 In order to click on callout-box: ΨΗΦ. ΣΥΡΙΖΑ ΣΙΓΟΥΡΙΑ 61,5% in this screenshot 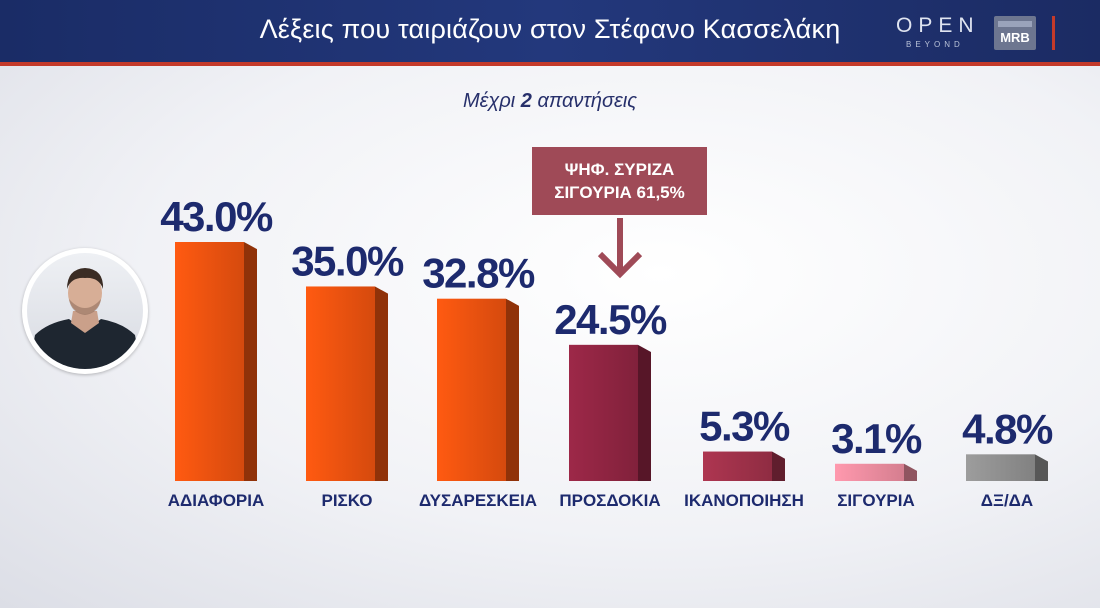, I will do `click(619, 181)`.